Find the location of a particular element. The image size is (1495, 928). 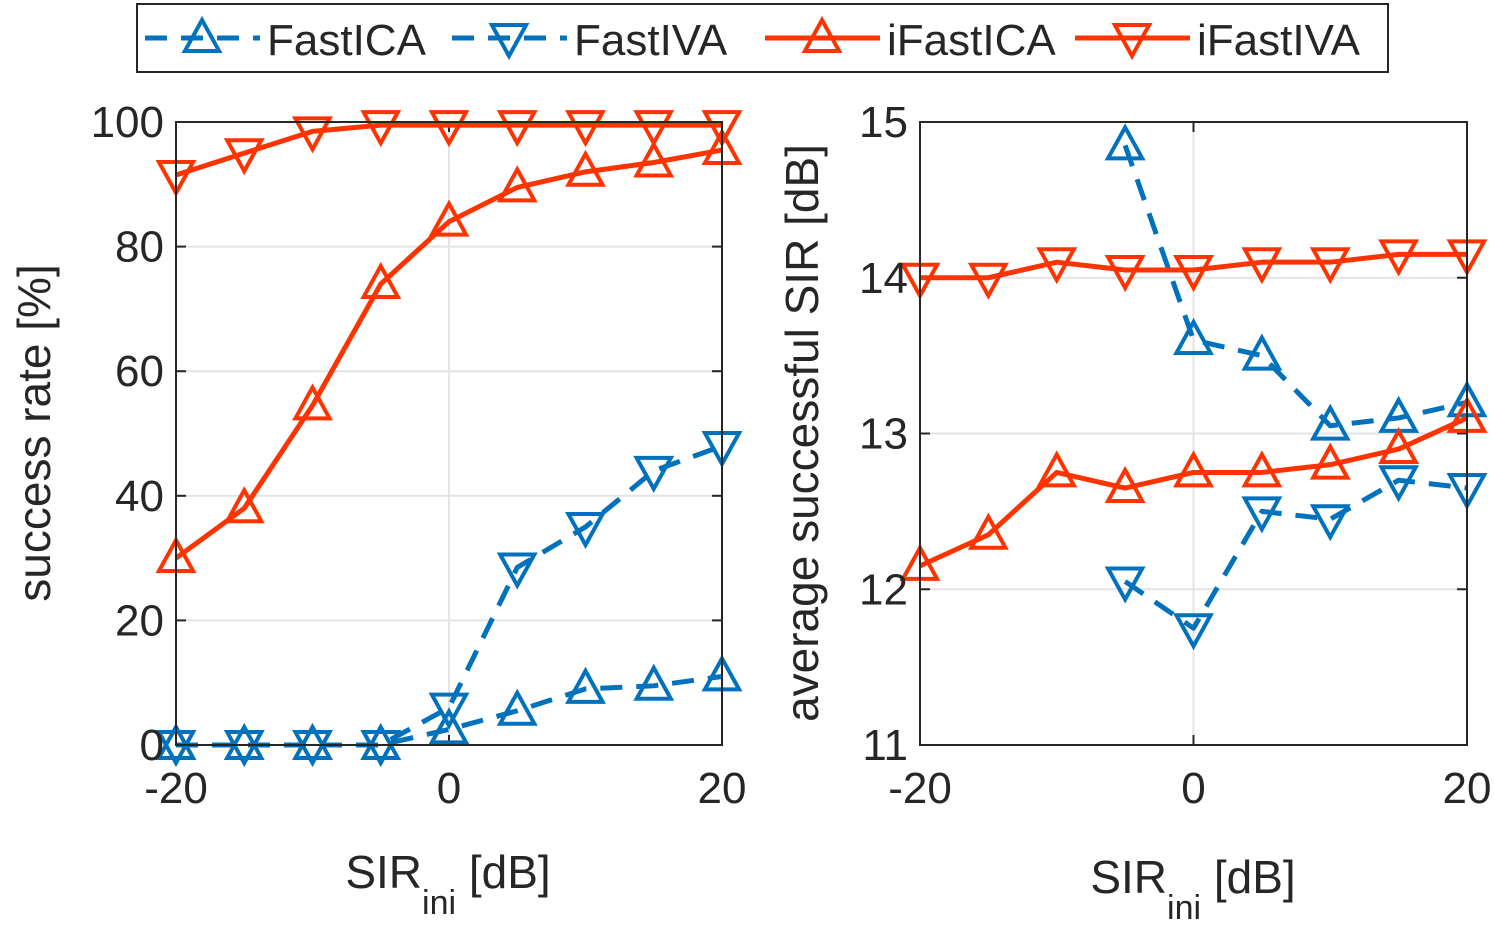

marker-ifastica-x10 is located at coordinates (1330, 461).